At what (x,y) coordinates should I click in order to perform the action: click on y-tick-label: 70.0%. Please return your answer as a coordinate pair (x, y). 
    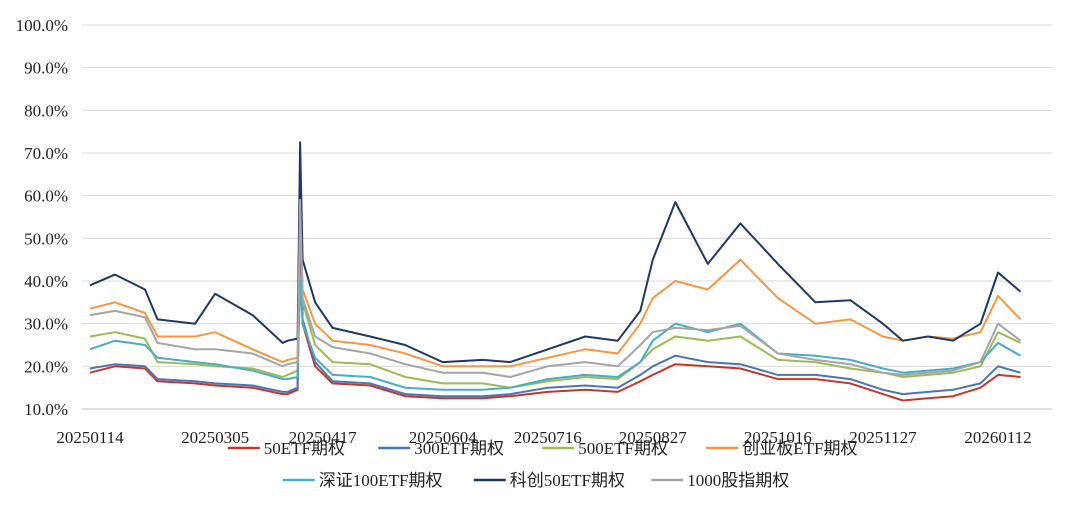
    Looking at the image, I should click on (46, 153).